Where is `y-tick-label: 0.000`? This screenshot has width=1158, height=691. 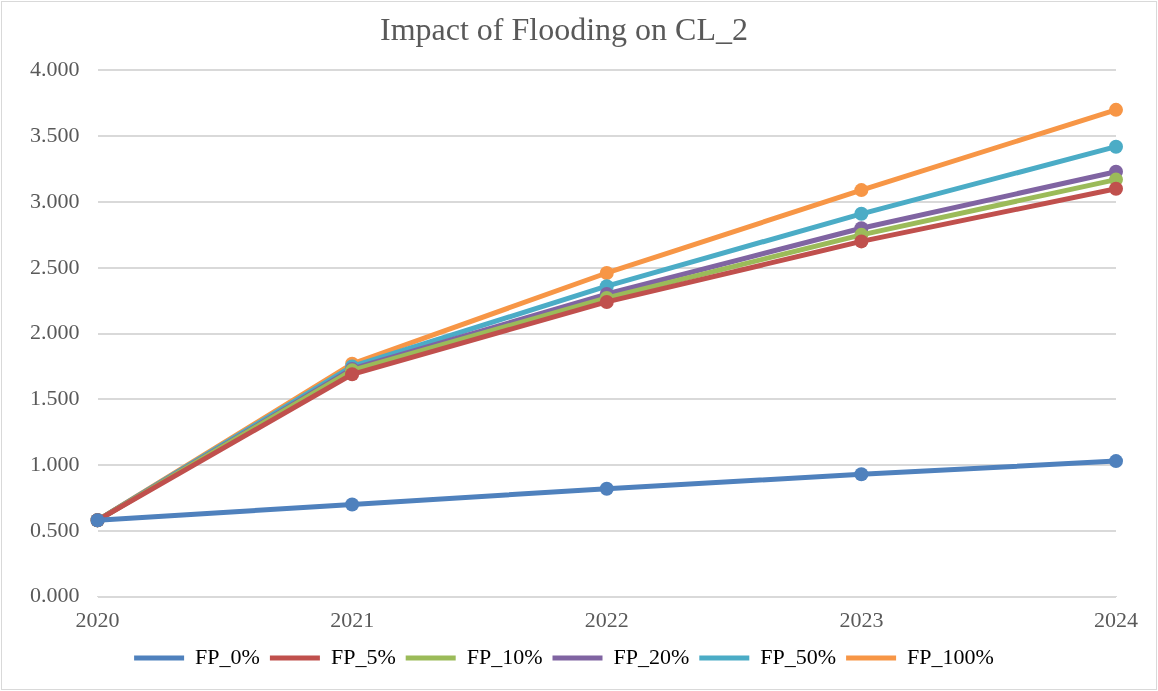
y-tick-label: 0.000 is located at coordinates (55, 595).